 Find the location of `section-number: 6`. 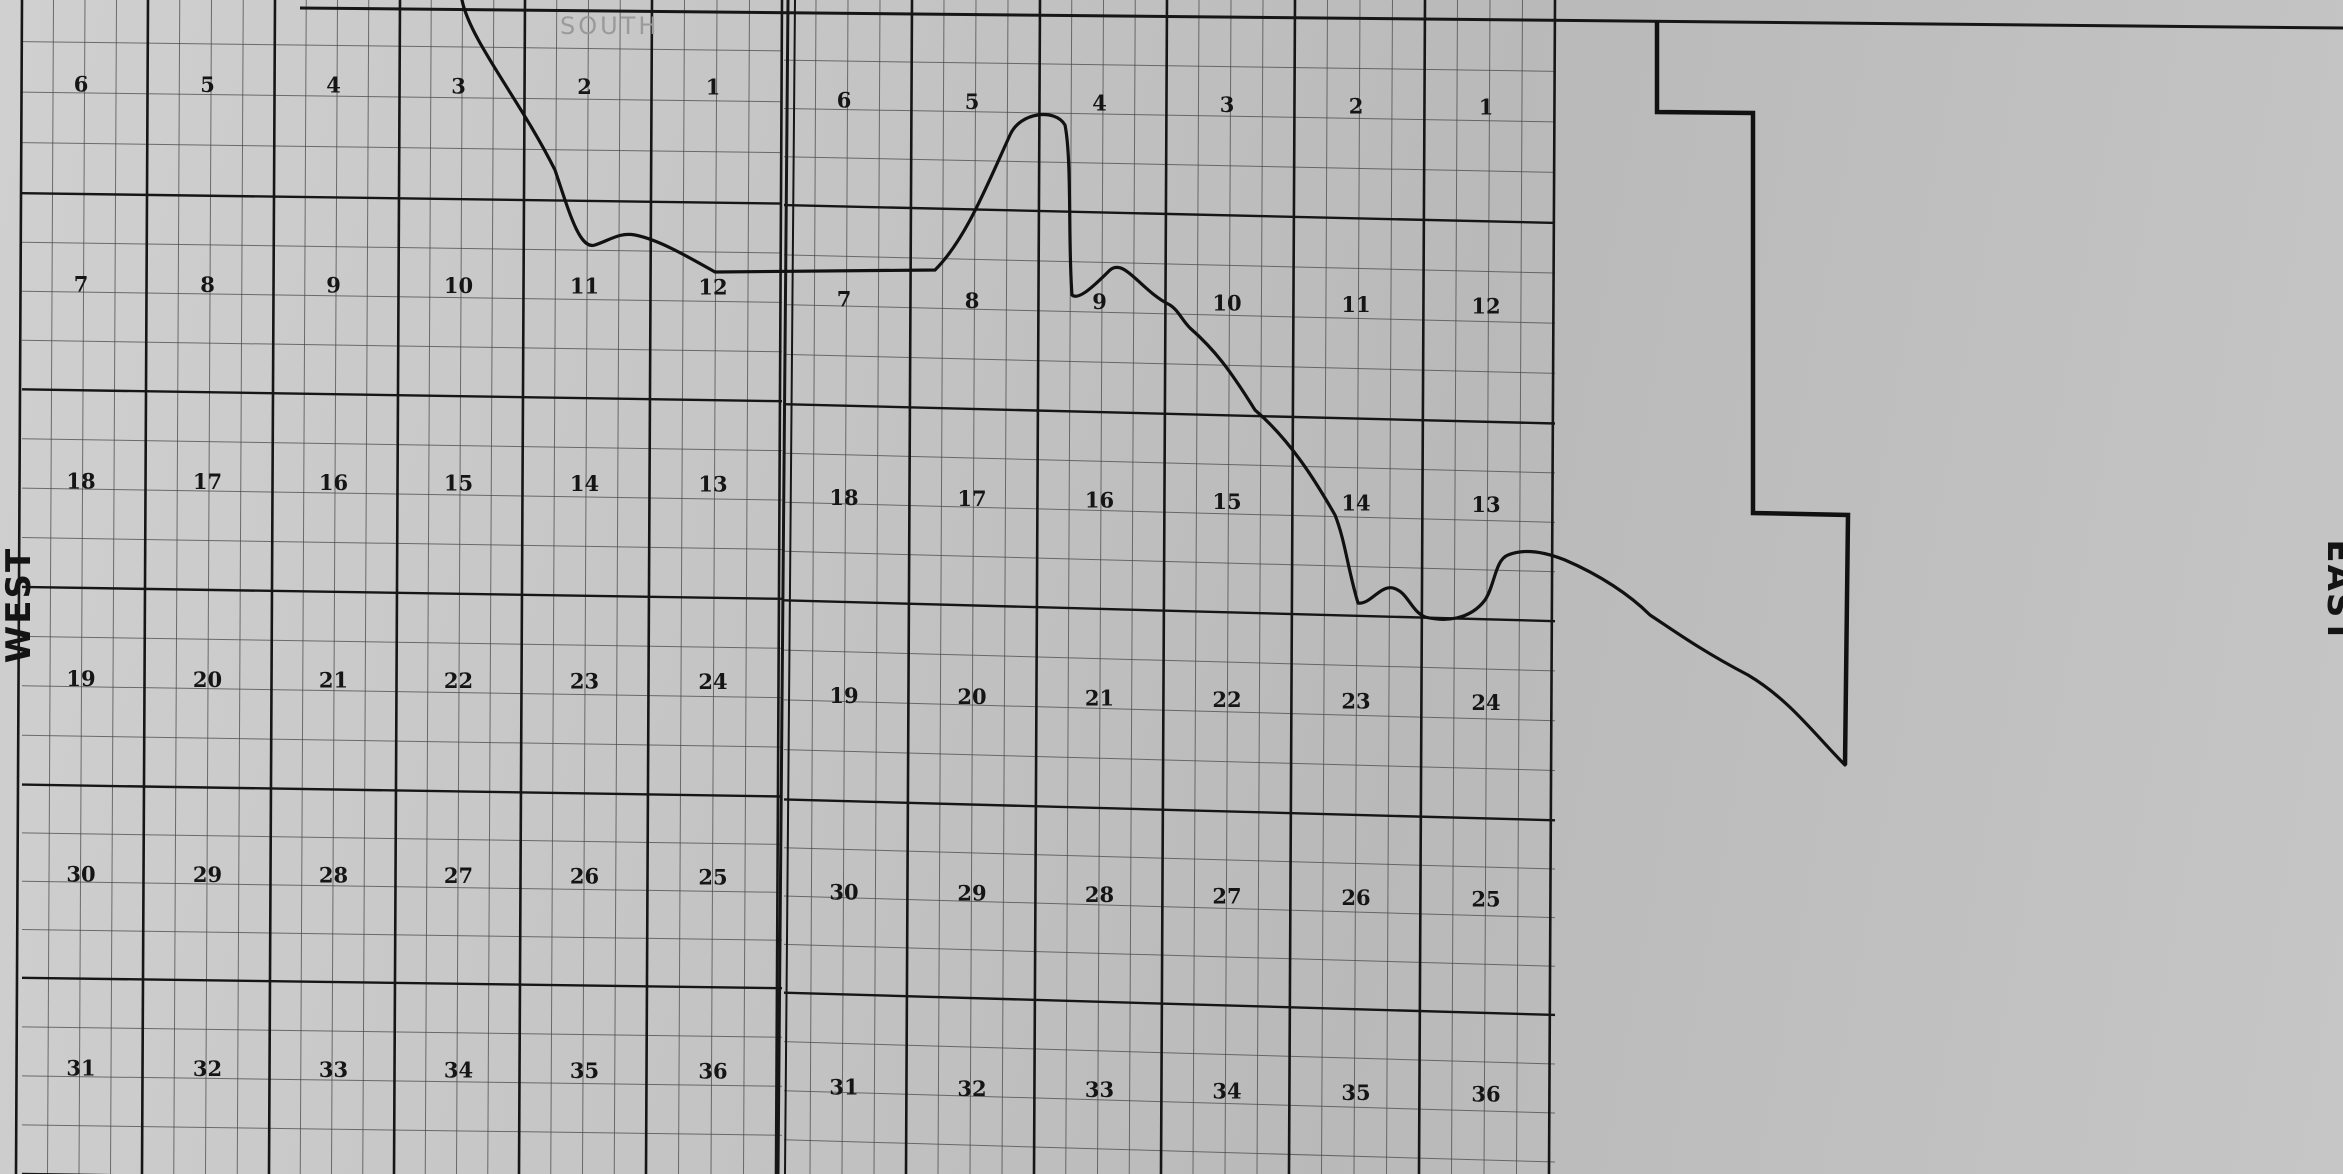

section-number: 6 is located at coordinates (81, 83).